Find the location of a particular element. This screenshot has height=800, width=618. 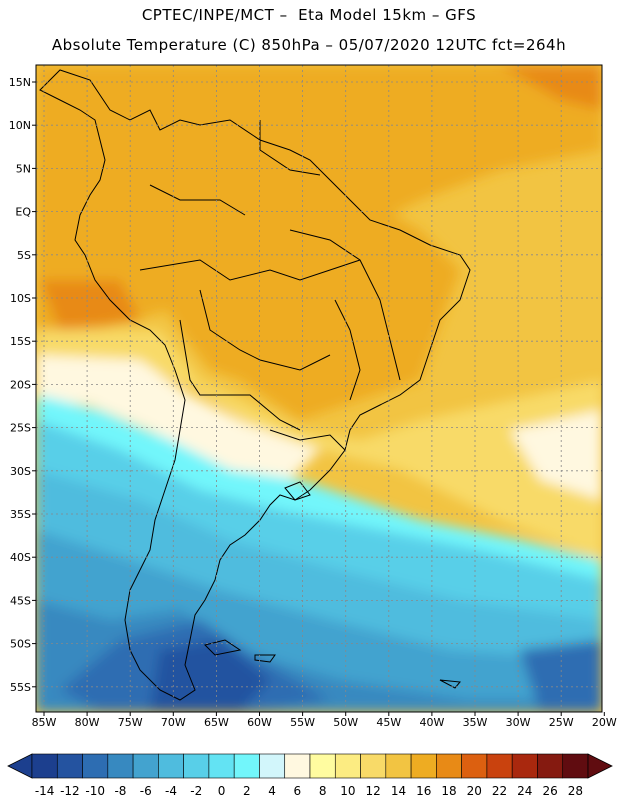

lon-label: 40W is located at coordinates (431, 722).